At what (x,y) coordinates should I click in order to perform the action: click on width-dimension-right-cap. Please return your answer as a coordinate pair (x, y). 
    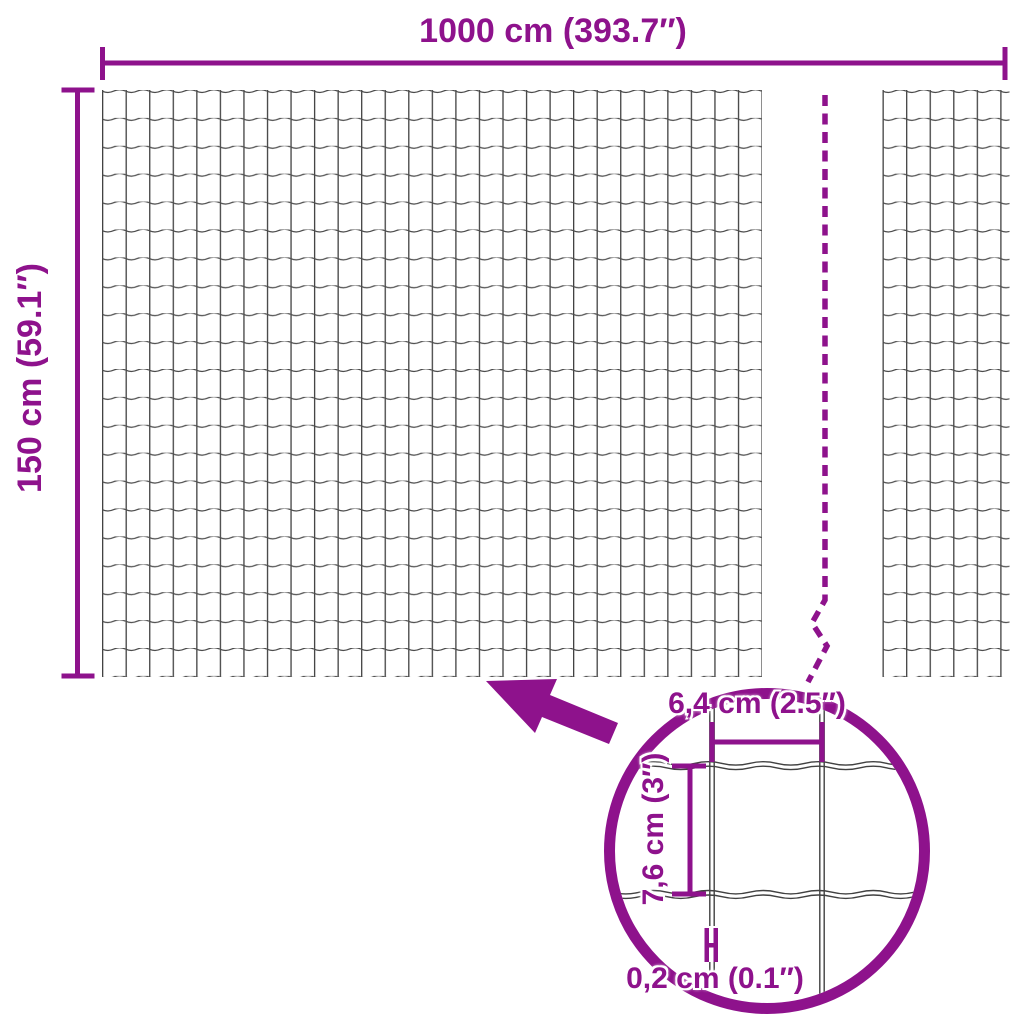
    Looking at the image, I should click on (1005, 63).